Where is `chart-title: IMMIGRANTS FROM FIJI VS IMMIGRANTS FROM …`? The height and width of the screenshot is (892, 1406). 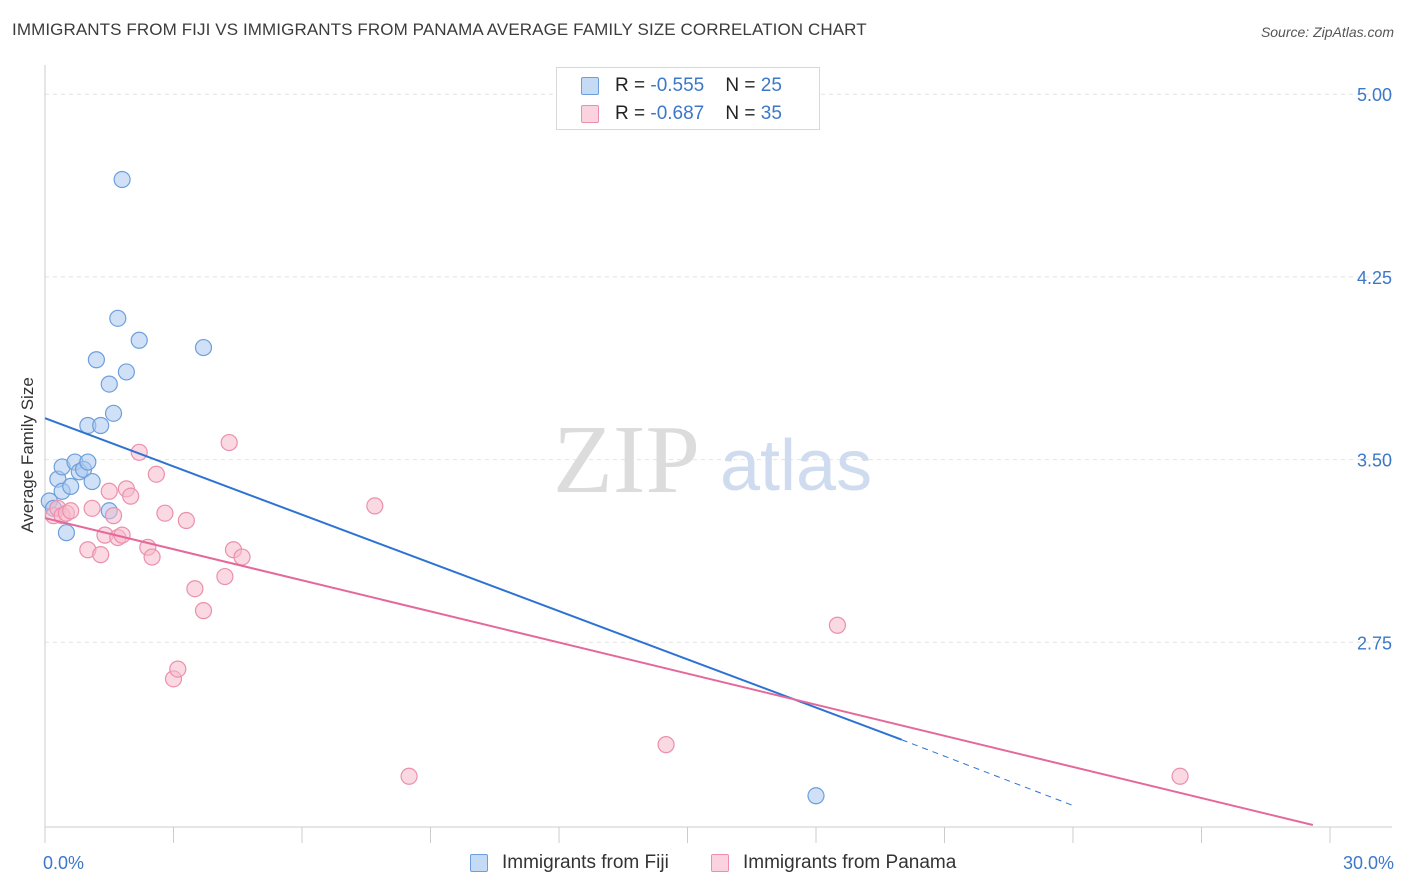 chart-title: IMMIGRANTS FROM FIJI VS IMMIGRANTS FROM … is located at coordinates (439, 29).